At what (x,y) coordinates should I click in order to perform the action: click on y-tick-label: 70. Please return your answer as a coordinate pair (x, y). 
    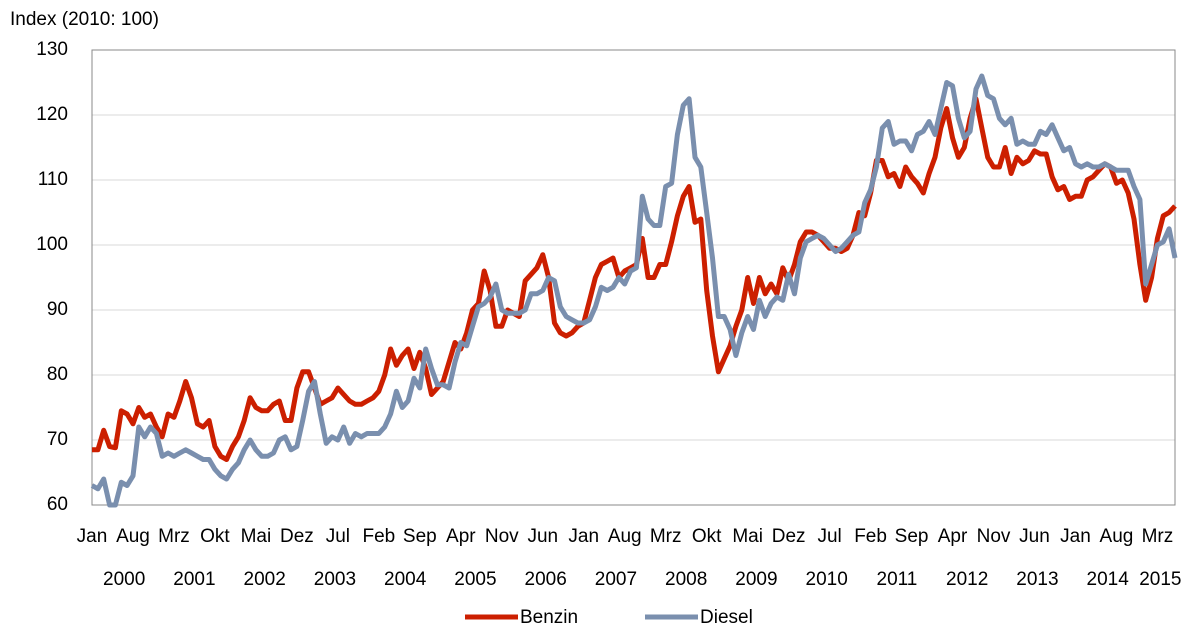
    Looking at the image, I should click on (57, 439).